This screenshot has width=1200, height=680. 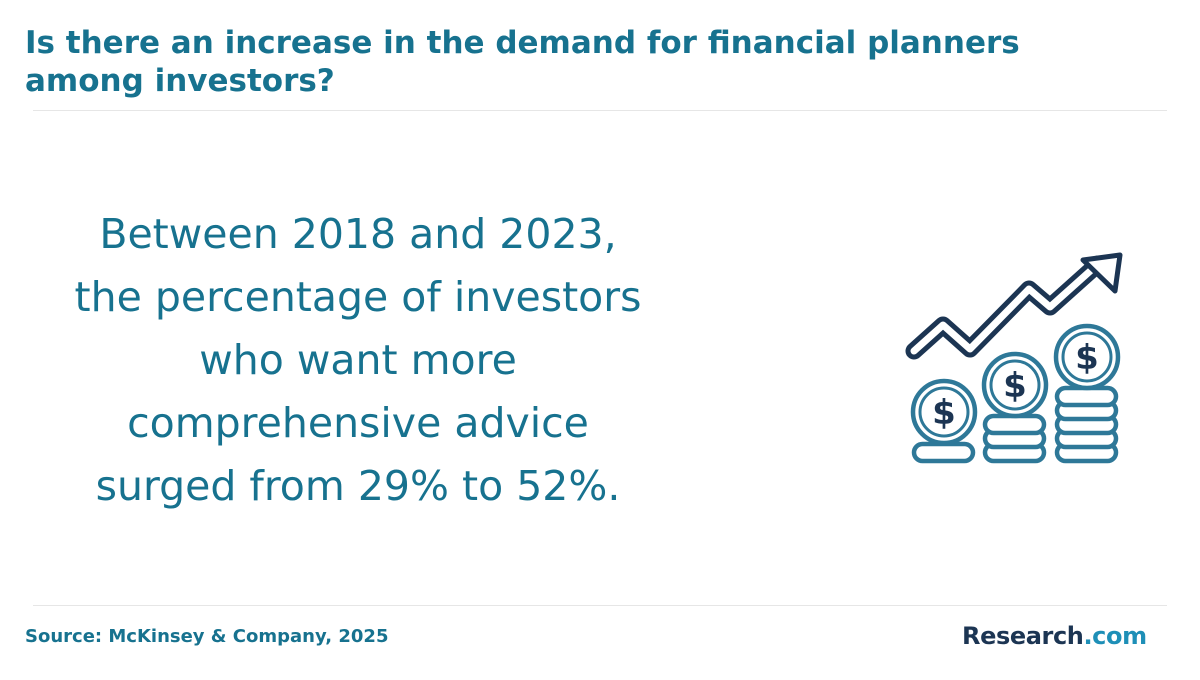 What do you see at coordinates (1115, 636) in the screenshot?
I see `logo-domain-text: .com` at bounding box center [1115, 636].